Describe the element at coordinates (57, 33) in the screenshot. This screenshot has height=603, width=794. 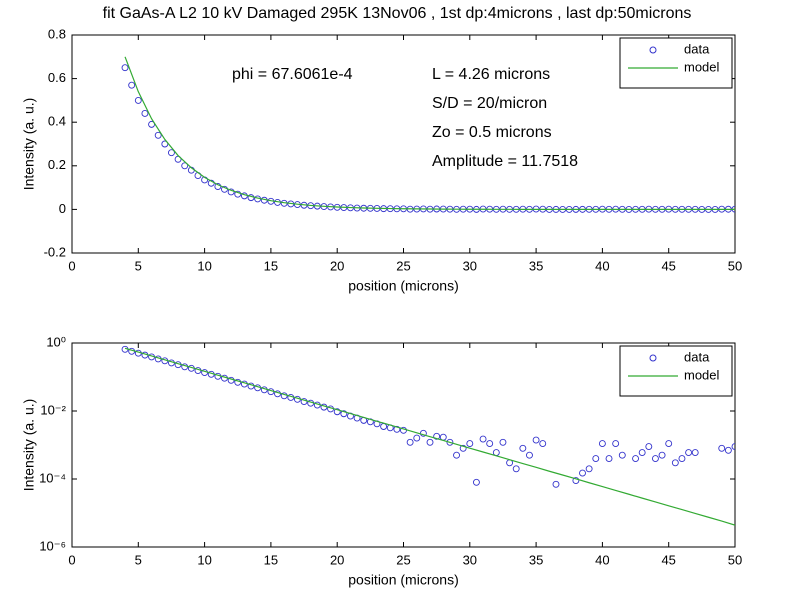
I see `y-tick-label: 0.8` at that location.